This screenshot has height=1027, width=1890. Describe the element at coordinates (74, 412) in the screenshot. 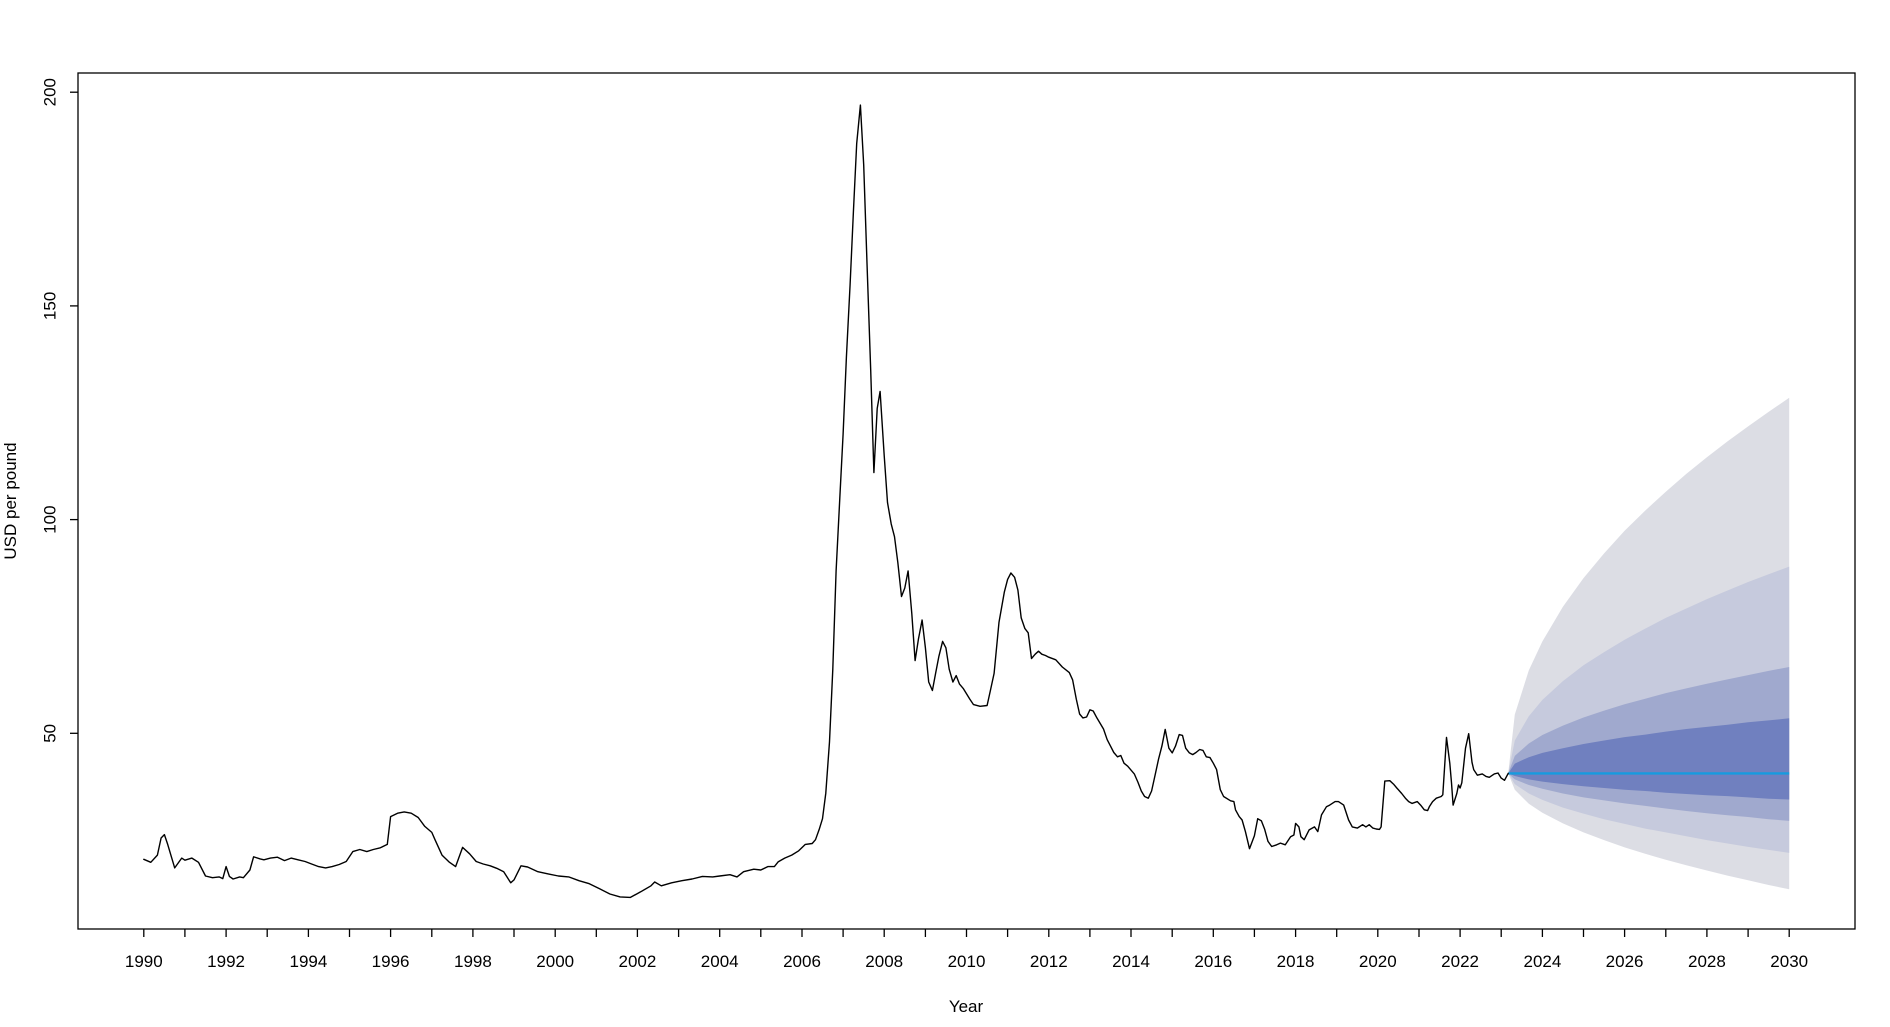

I see `y-axis-ticks` at that location.